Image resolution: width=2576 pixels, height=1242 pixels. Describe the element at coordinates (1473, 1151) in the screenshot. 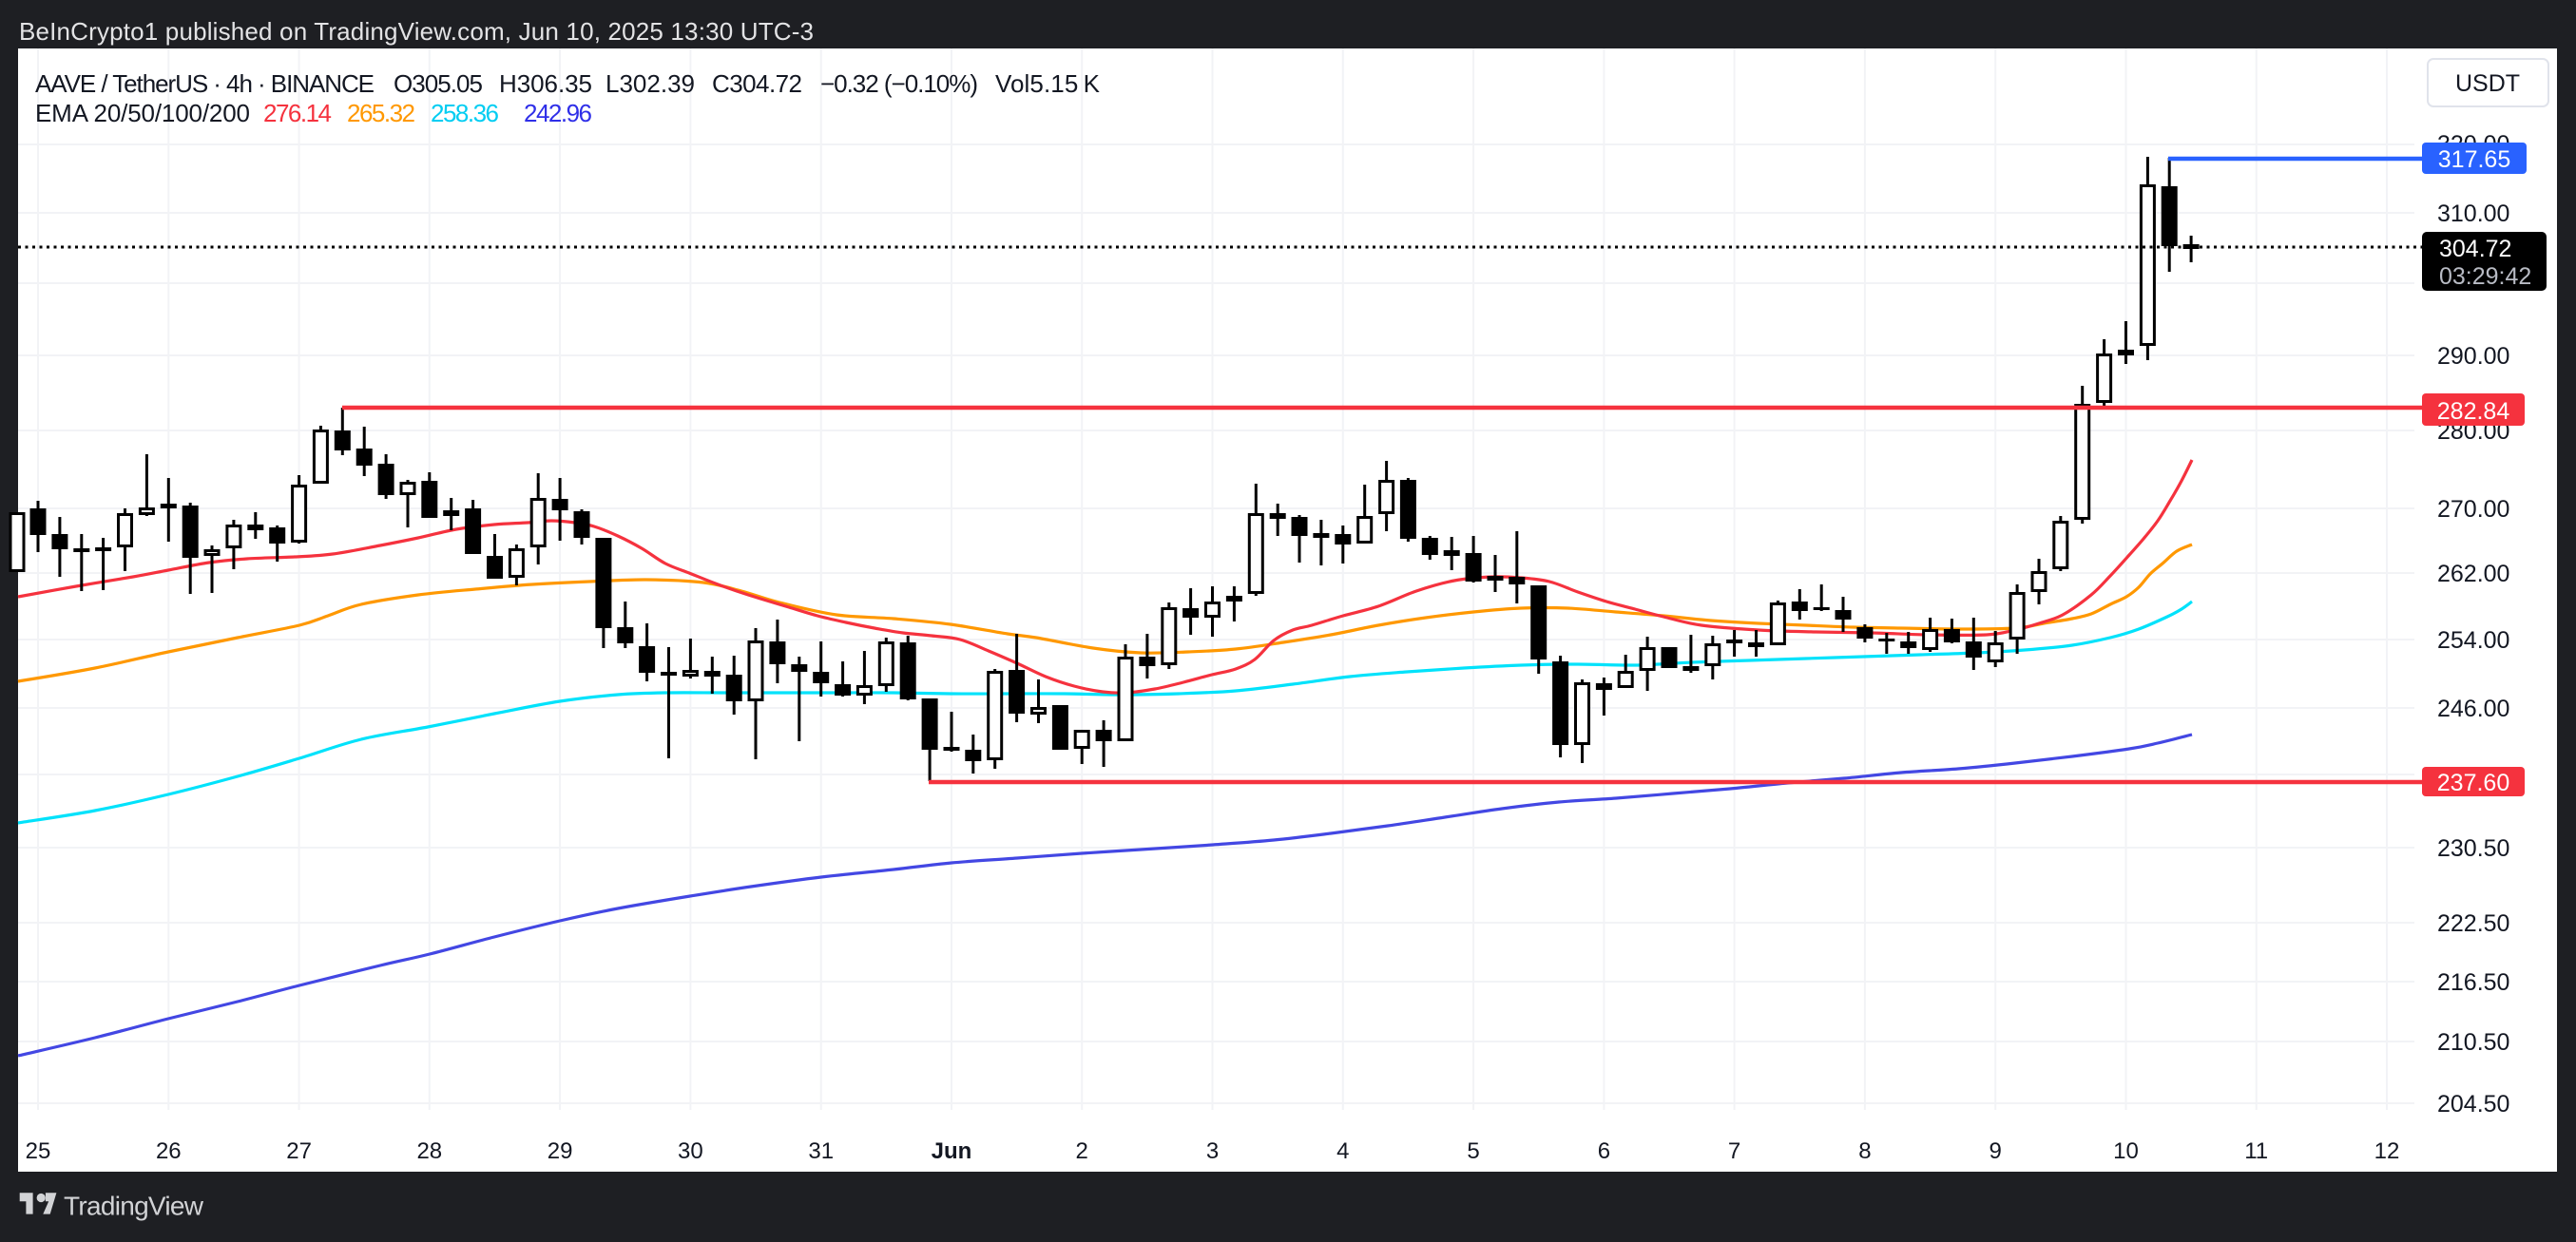

I see `svg-text: 5` at that location.